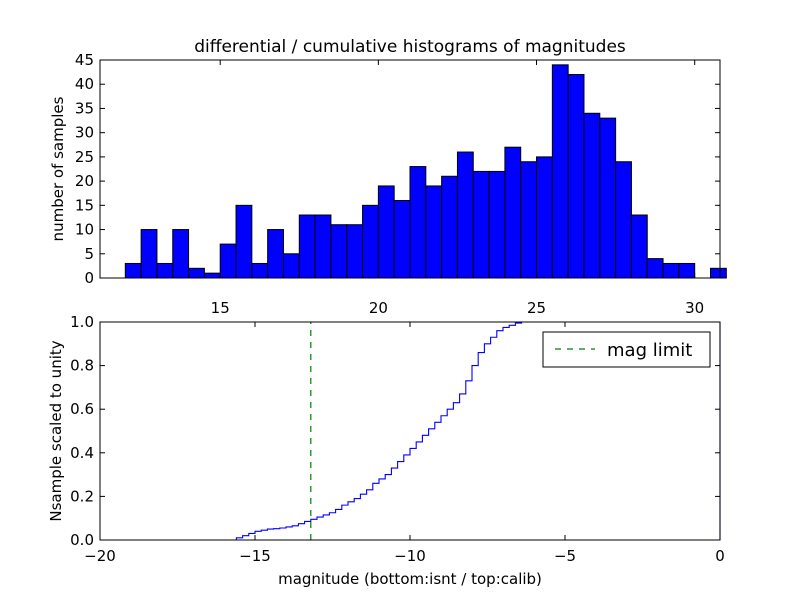 The height and width of the screenshot is (600, 800). Describe the element at coordinates (89, 254) in the screenshot. I see `top-ytick-label-1: 5` at that location.